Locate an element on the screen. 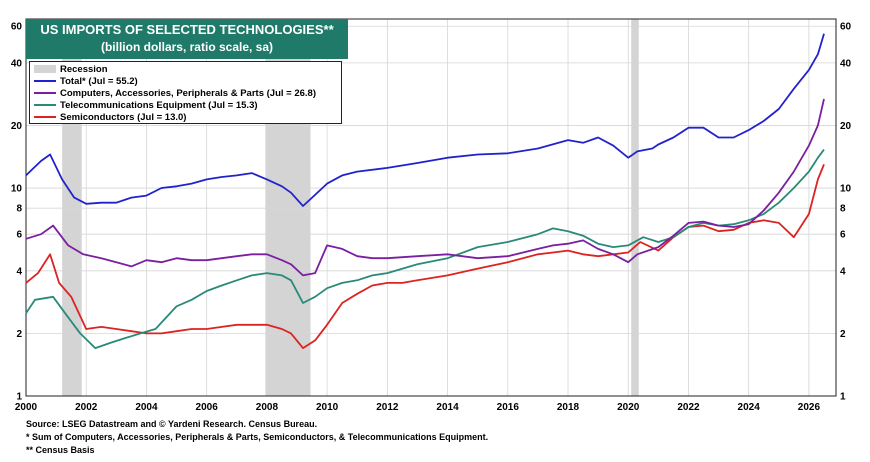  y-tick-left-4: 4 is located at coordinates (19, 271).